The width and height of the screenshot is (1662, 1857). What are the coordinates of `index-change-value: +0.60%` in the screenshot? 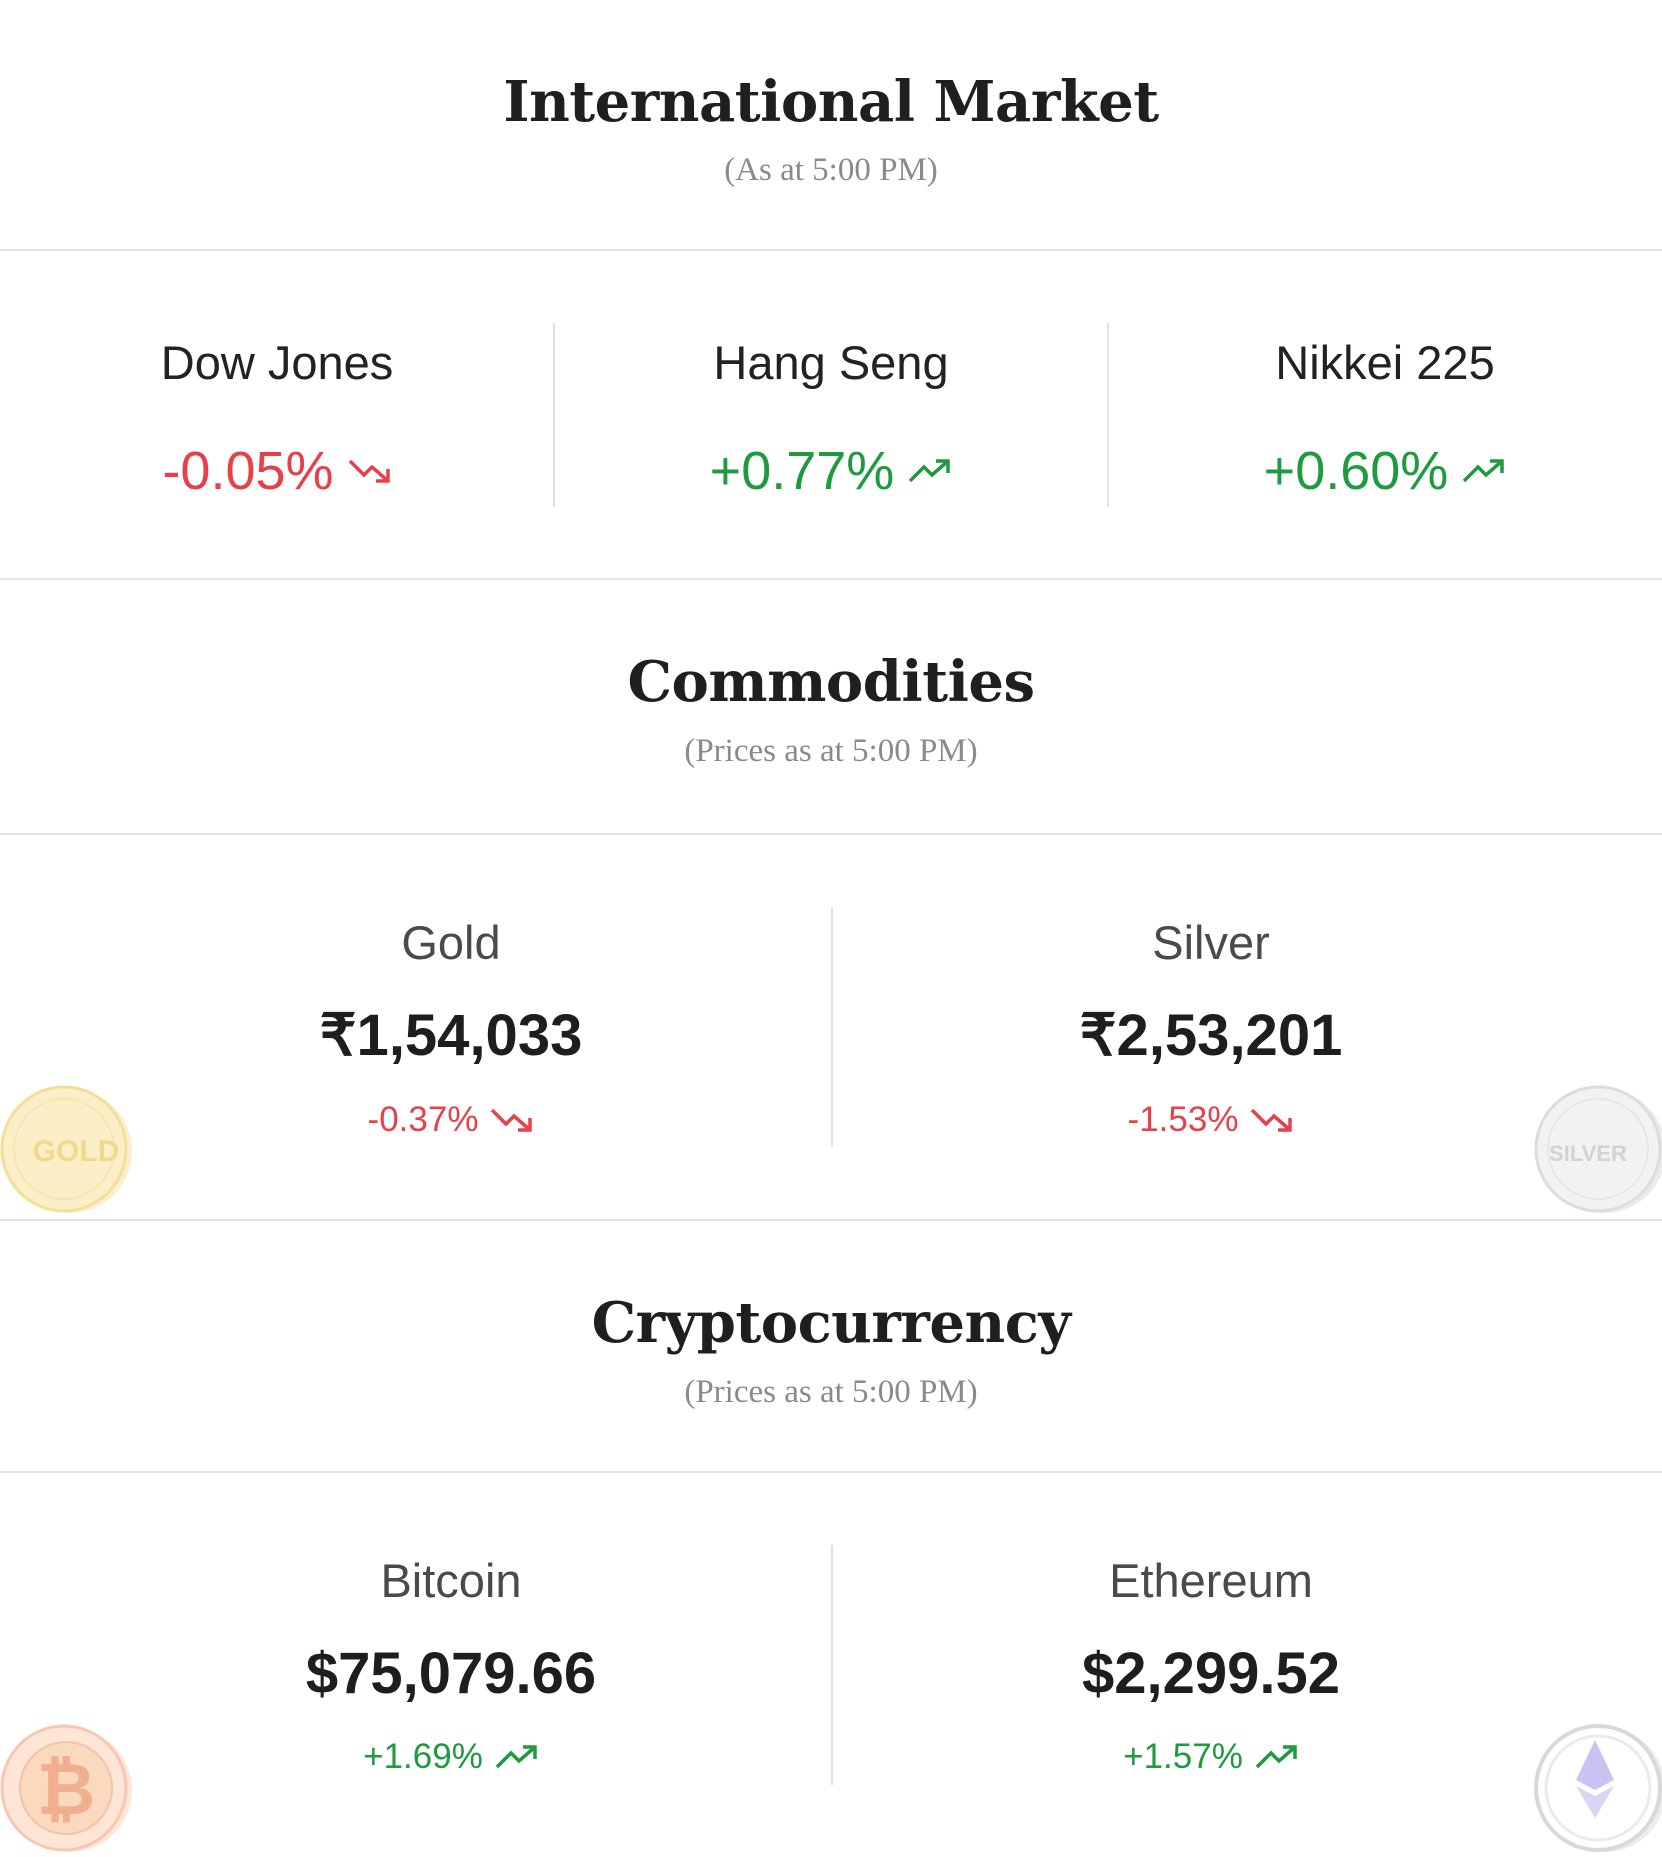 It's located at (1356, 471).